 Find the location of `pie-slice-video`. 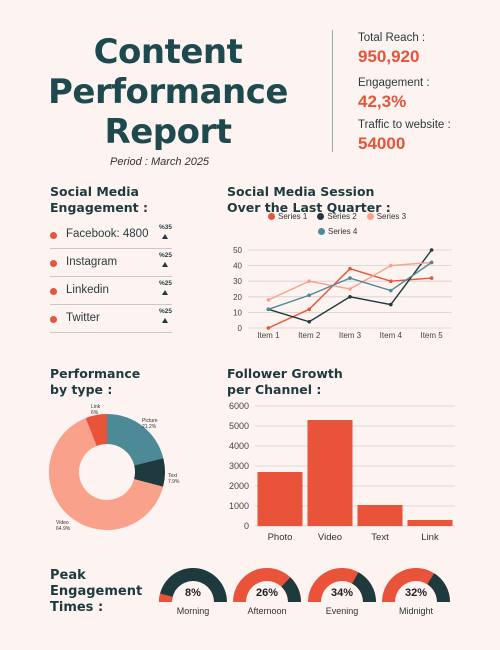

pie-slice-video is located at coordinates (106, 474).